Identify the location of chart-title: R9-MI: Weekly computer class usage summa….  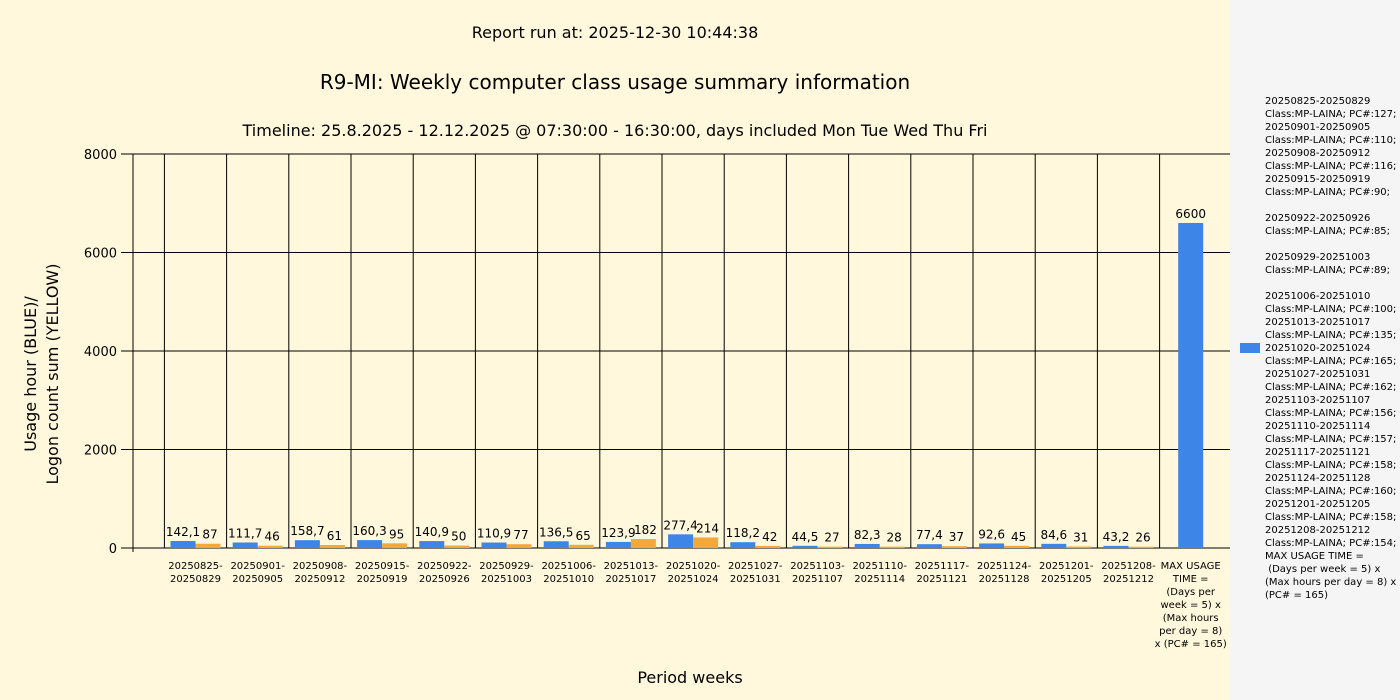
(615, 82).